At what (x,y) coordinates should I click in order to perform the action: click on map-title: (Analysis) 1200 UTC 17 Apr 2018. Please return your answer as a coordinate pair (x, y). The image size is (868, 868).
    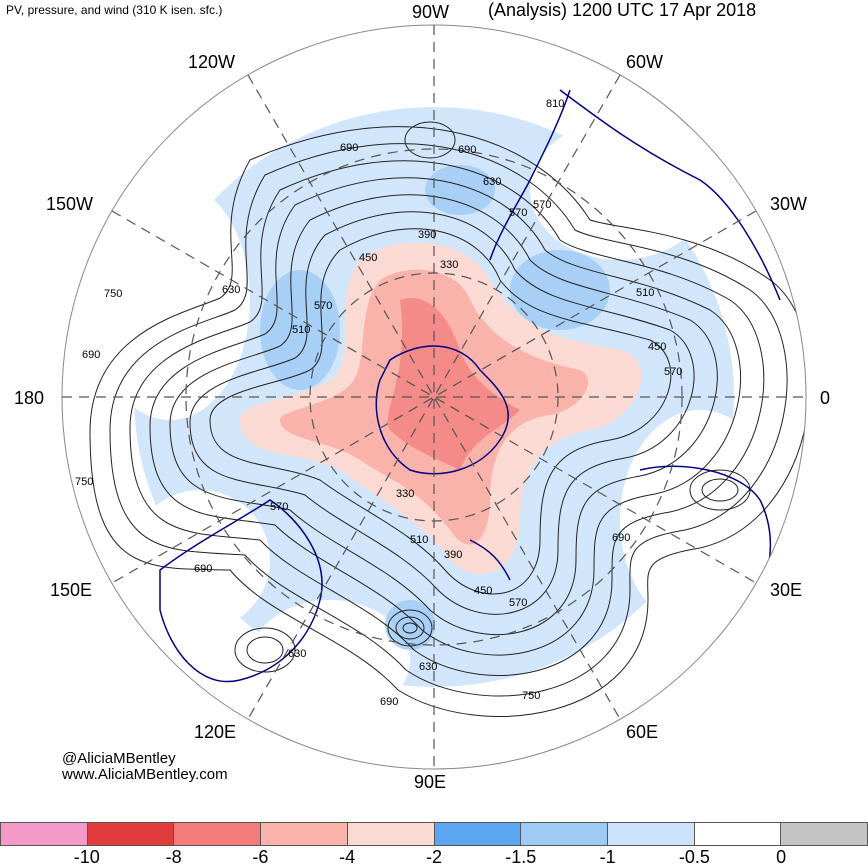
    Looking at the image, I should click on (622, 10).